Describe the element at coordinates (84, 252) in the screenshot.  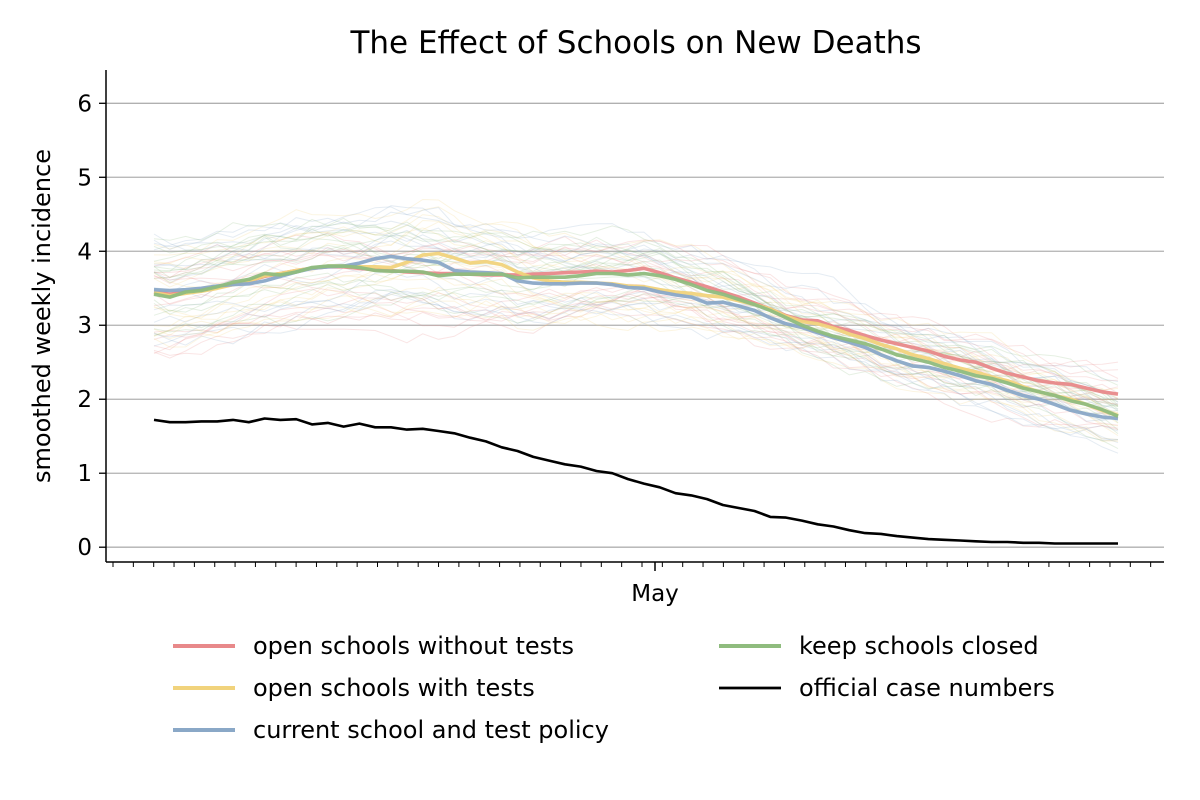
I see `y-tick-label-4: 4` at that location.